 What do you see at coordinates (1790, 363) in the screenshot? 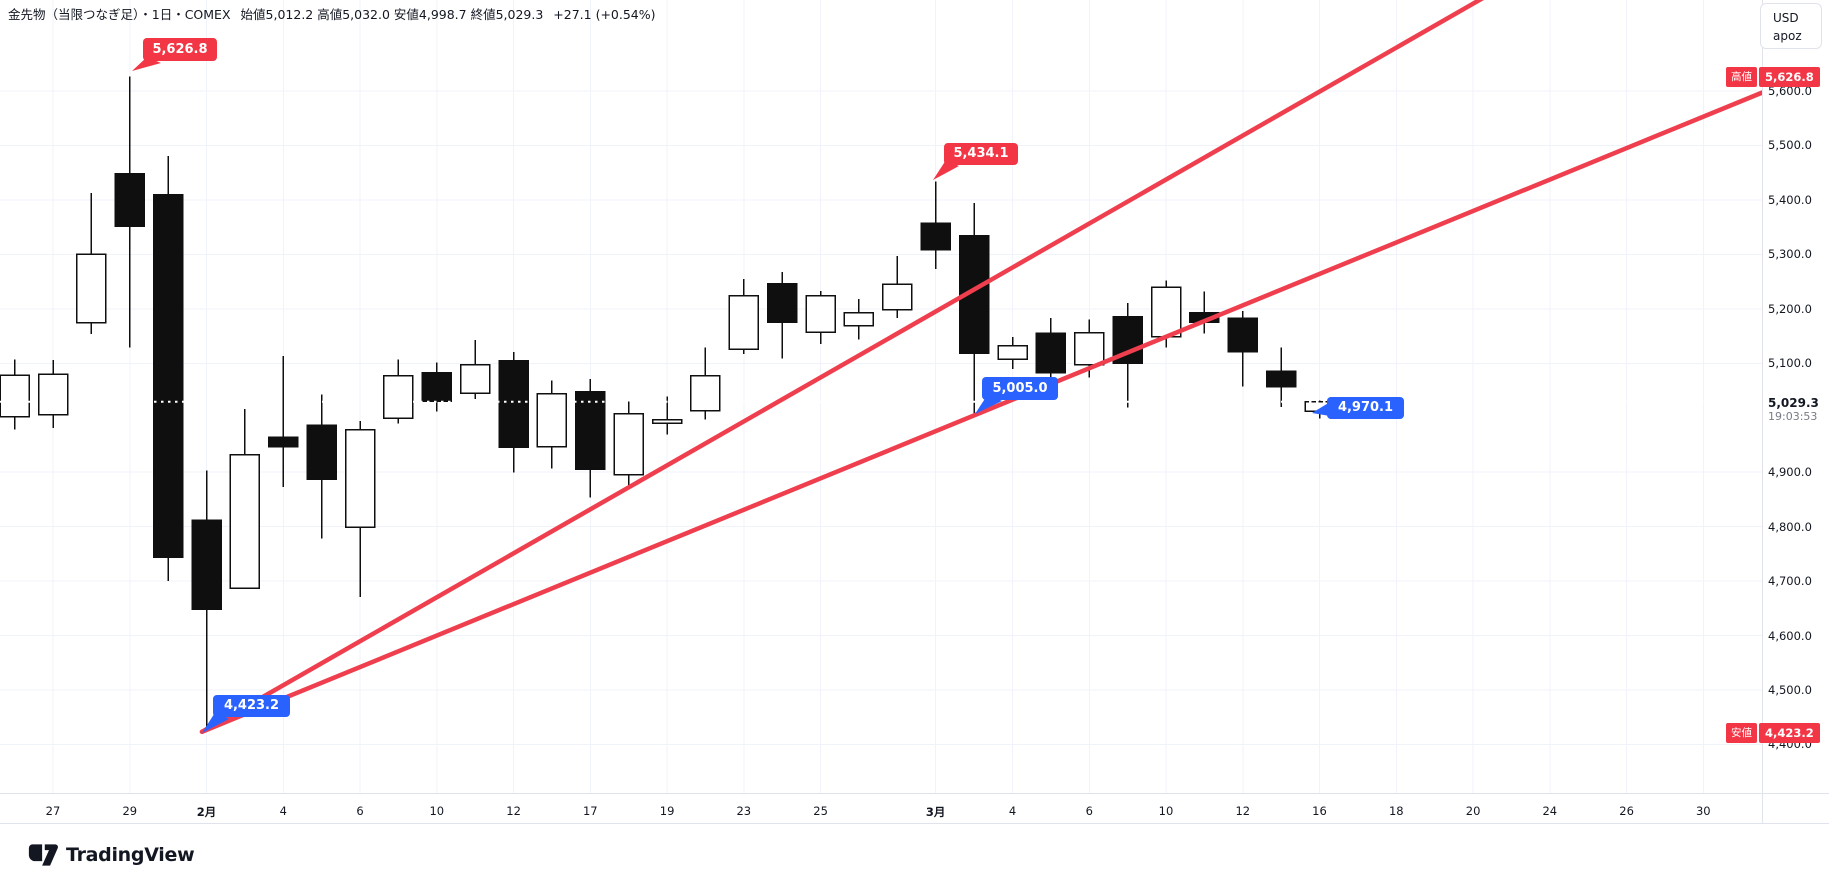
I see `price-tick-label: 5,100.0` at bounding box center [1790, 363].